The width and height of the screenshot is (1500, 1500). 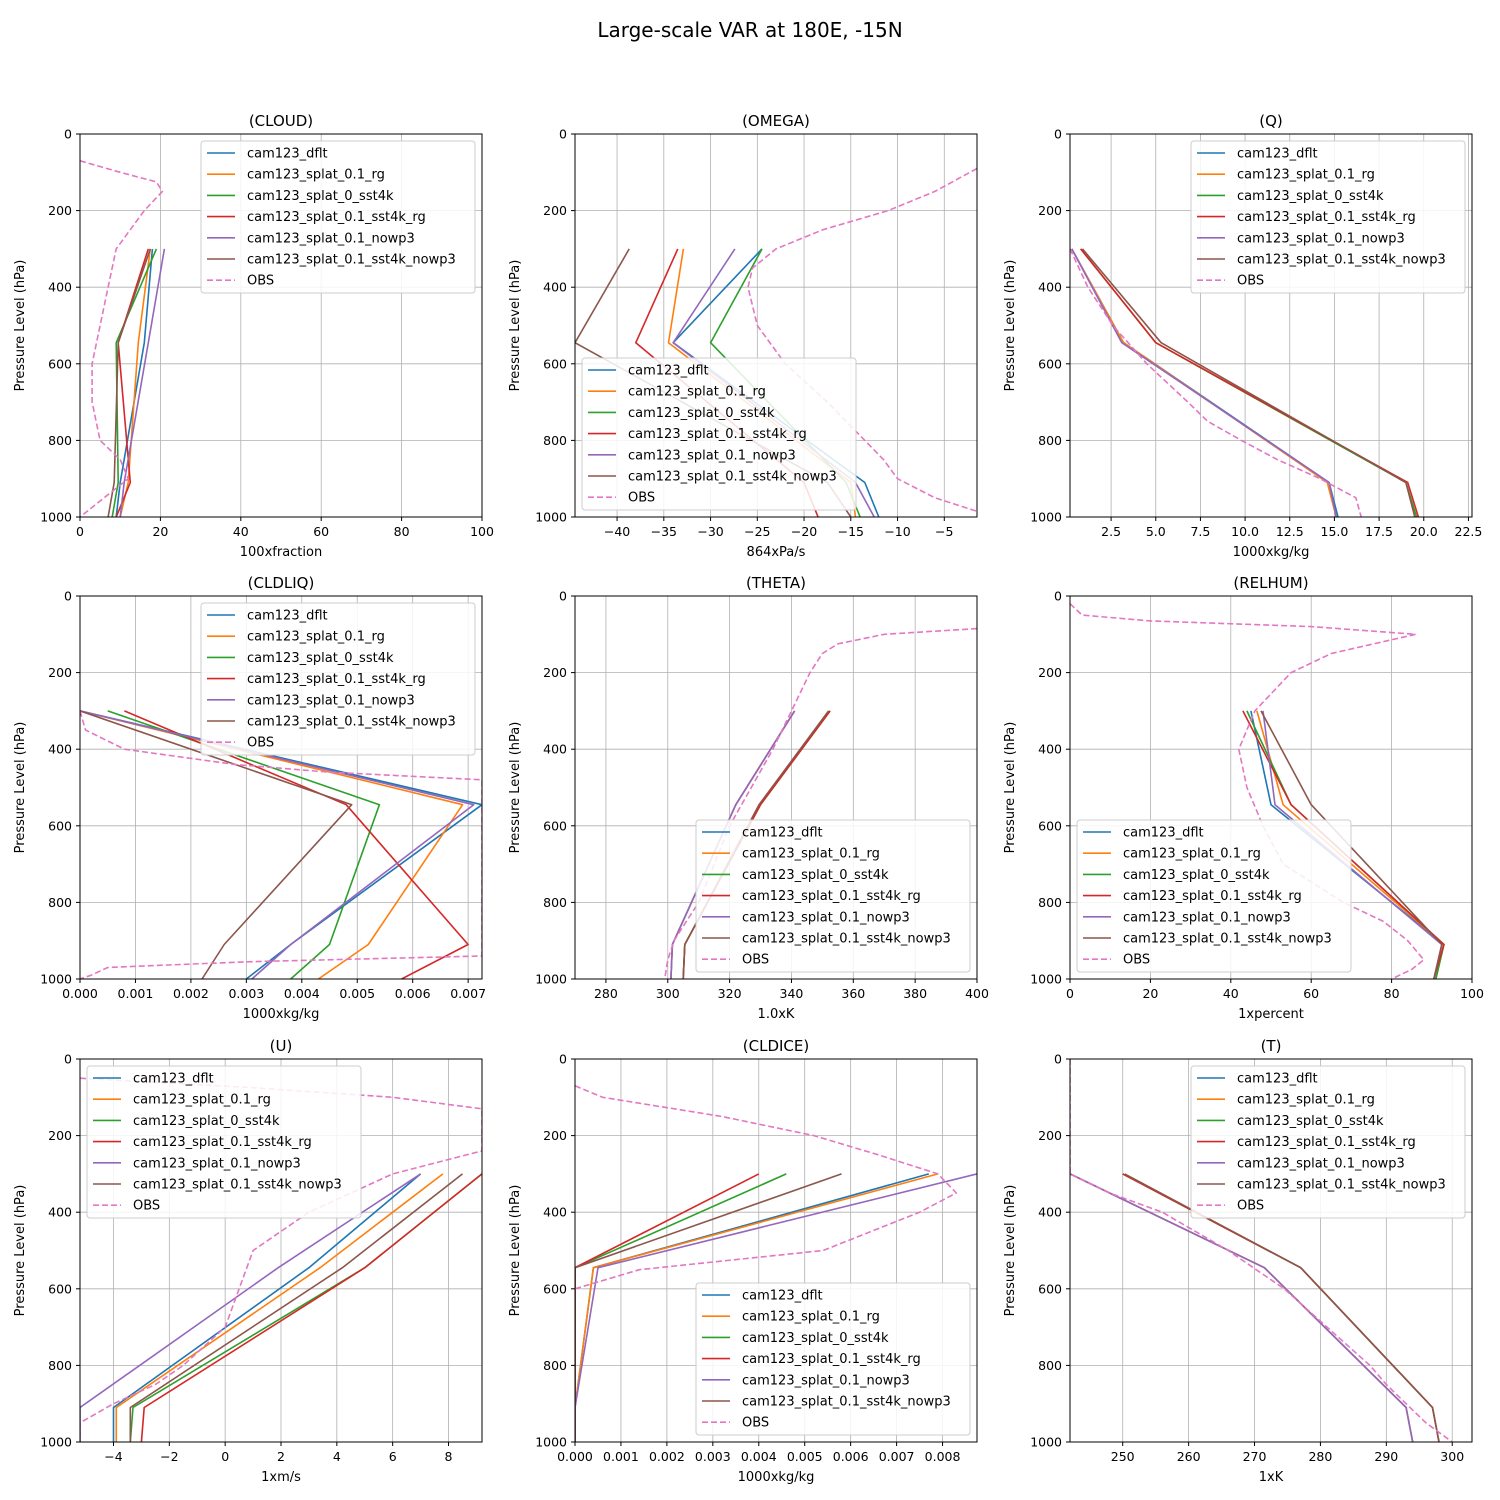 I want to click on x-tick-label: 0, so click(x=80, y=531).